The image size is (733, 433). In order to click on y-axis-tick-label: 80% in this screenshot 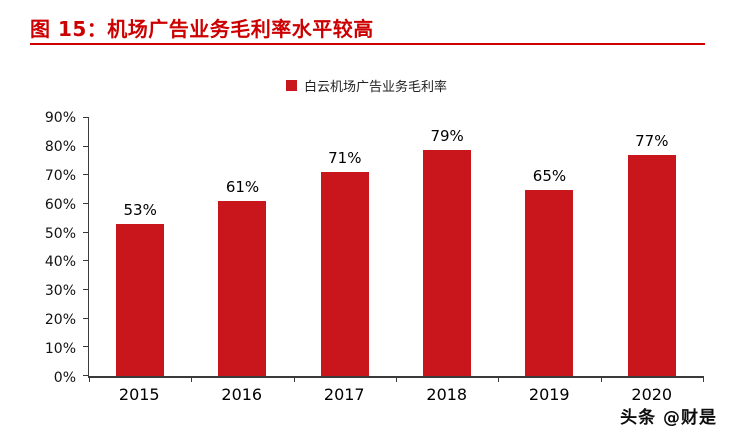, I will do `click(60, 146)`.